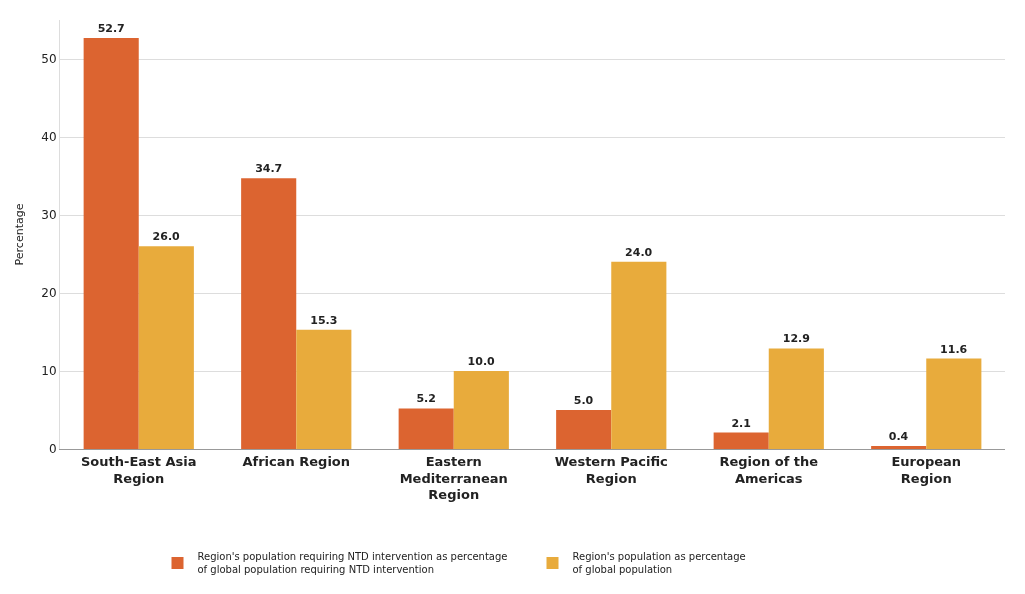 Image resolution: width=1025 pixels, height=594 pixels. What do you see at coordinates (19, 234) in the screenshot?
I see `y-axis-title: Percentage` at bounding box center [19, 234].